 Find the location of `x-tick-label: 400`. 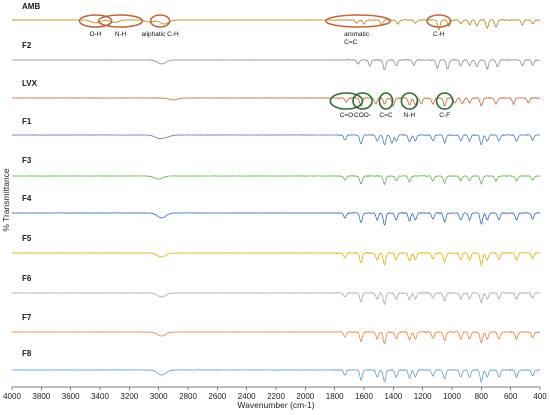

x-tick-label: 400 is located at coordinates (540, 396).